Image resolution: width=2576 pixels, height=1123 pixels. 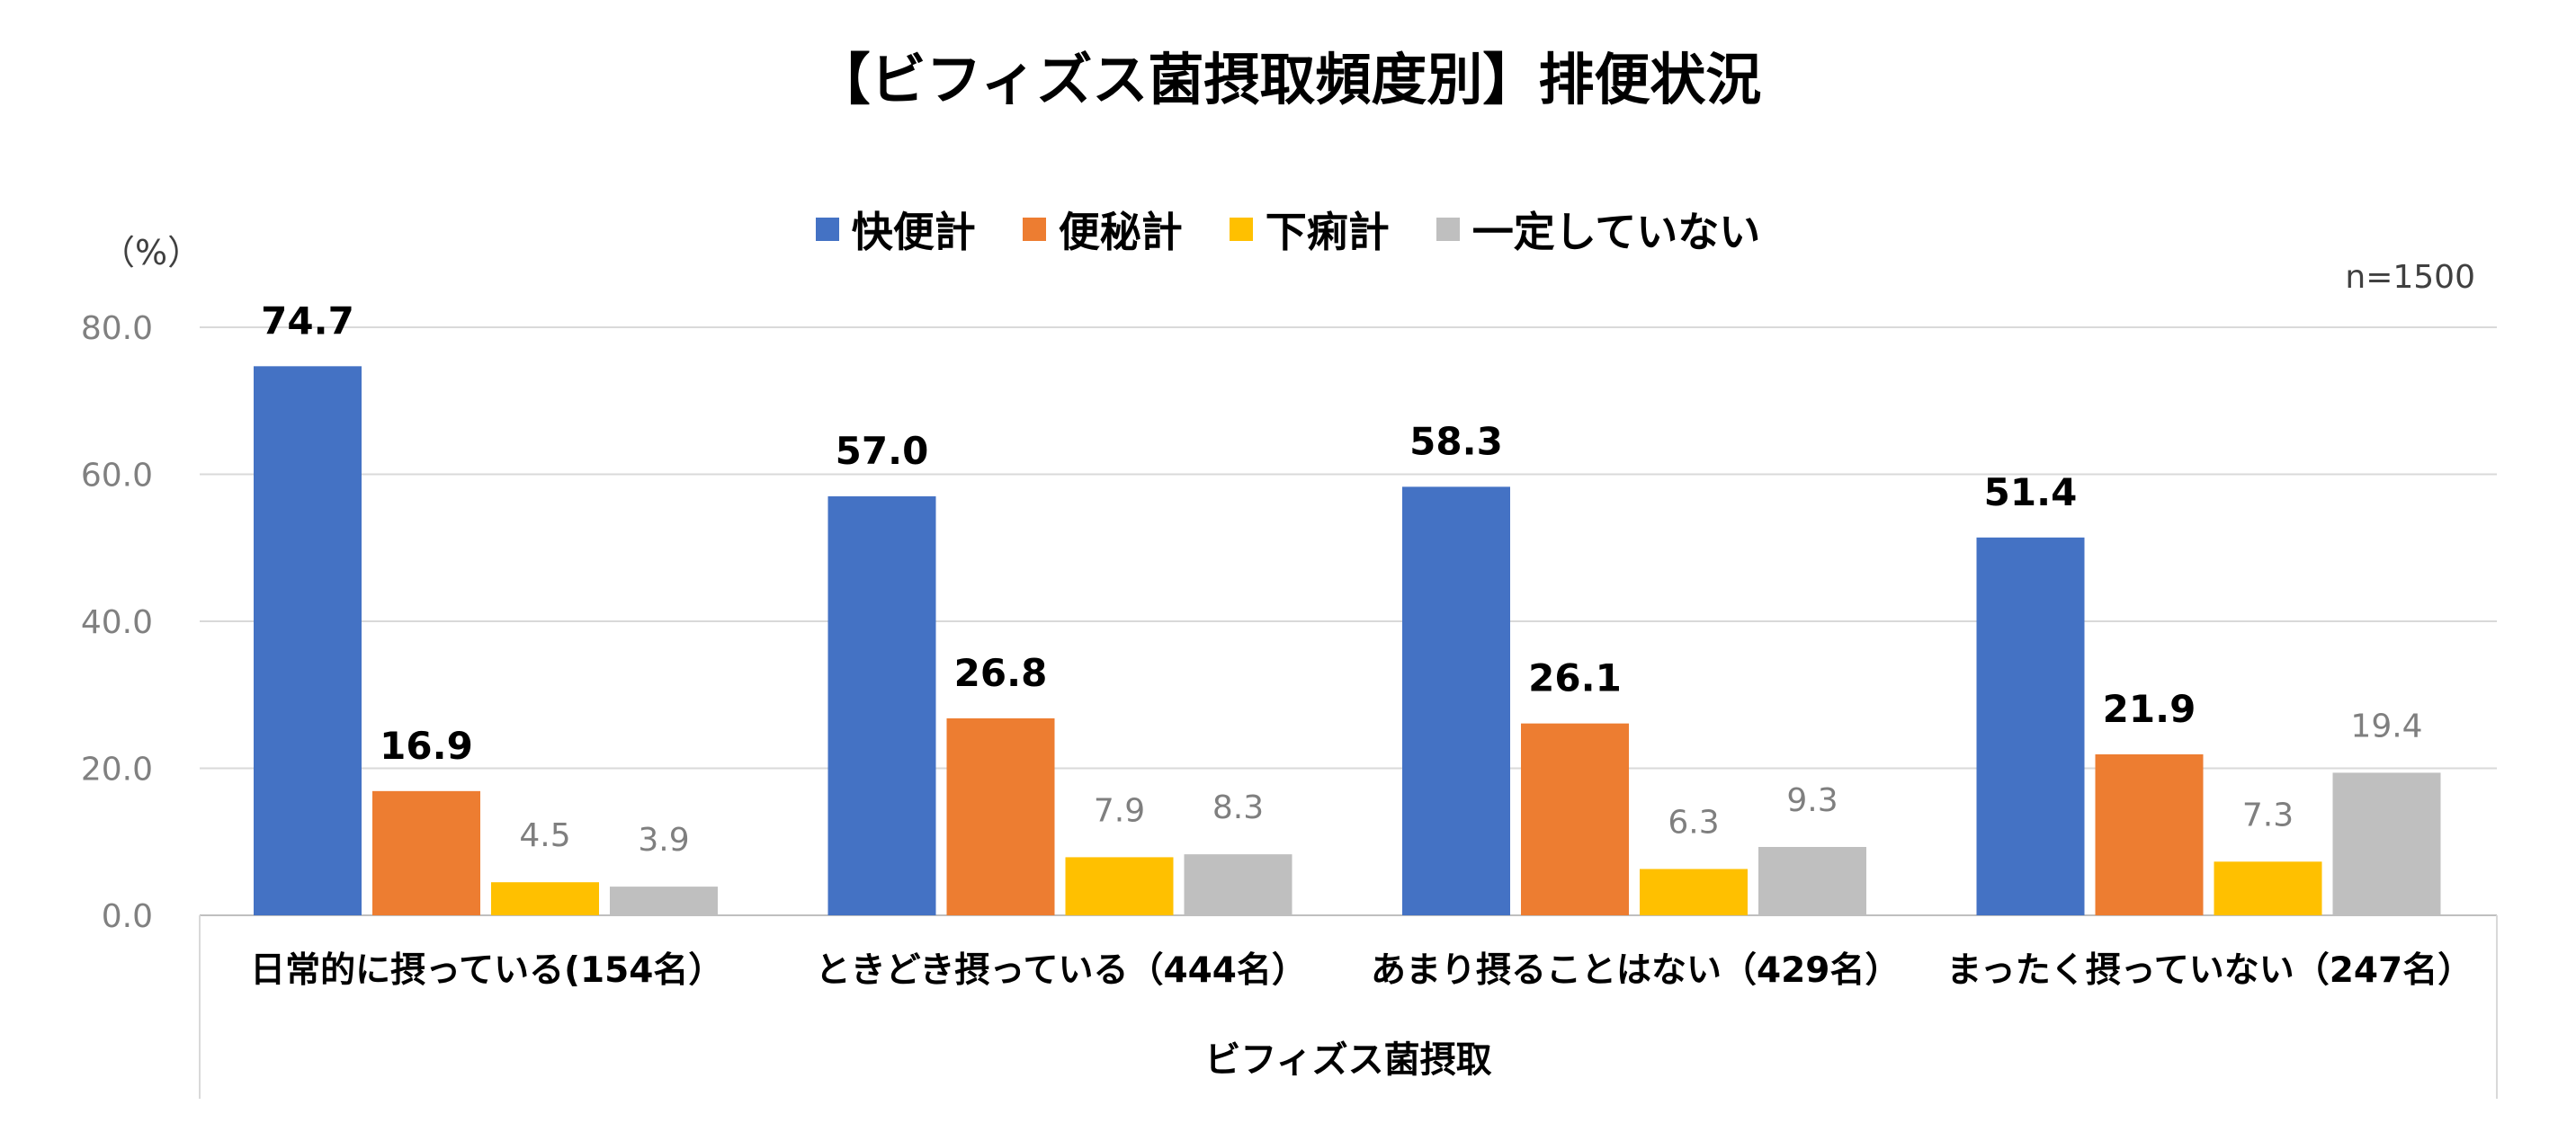 I want to click on y-unit-label: （%）, so click(x=151, y=252).